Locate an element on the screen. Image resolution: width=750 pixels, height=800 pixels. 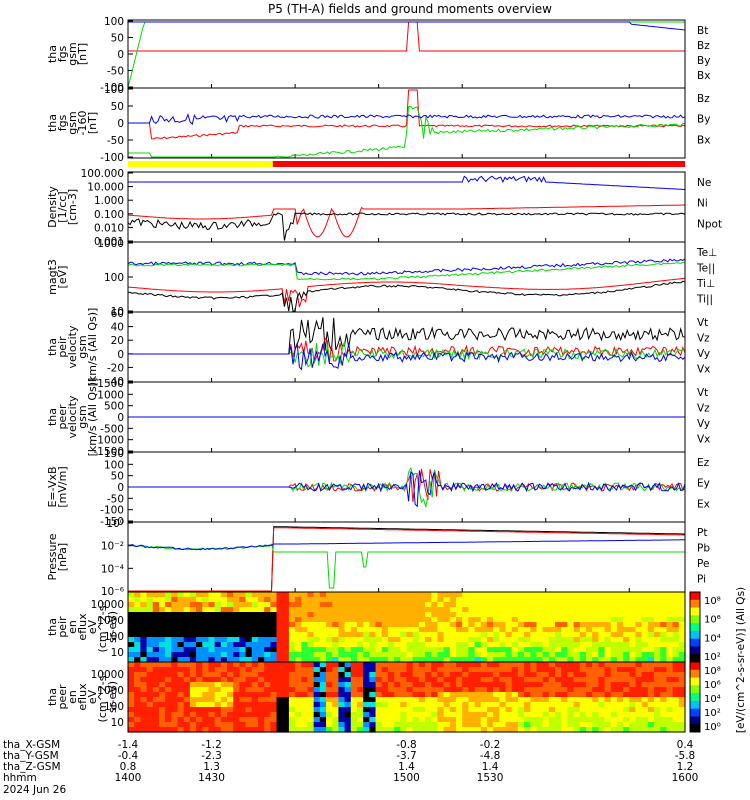
colorbar-step is located at coordinates (695, 666).